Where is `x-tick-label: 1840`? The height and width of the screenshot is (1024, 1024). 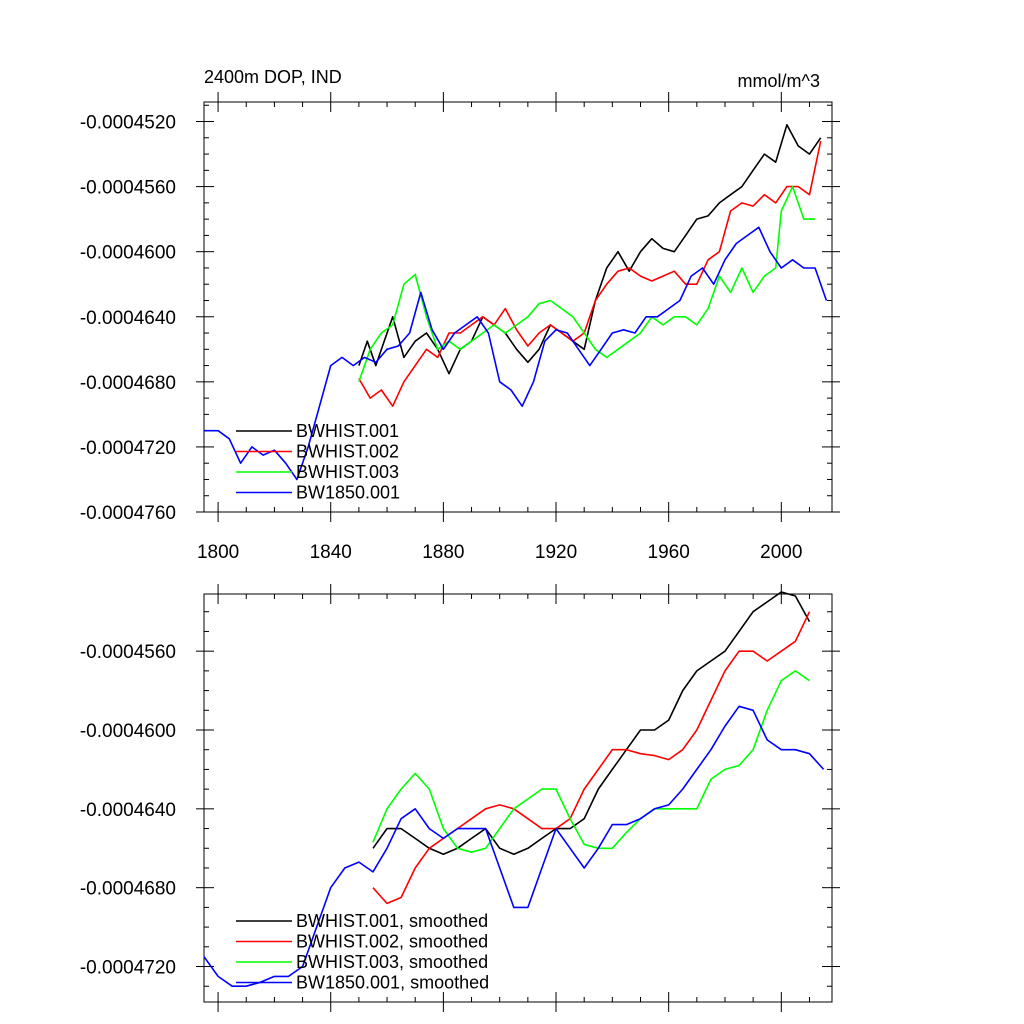
x-tick-label: 1840 is located at coordinates (331, 552).